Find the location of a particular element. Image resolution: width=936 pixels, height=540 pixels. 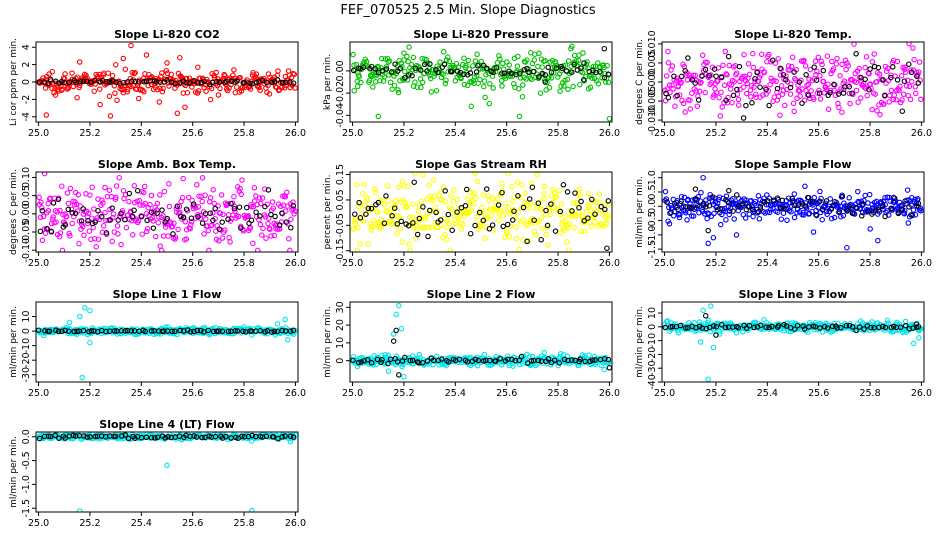

y-tick-label: -1.5 is located at coordinates (26, 508).